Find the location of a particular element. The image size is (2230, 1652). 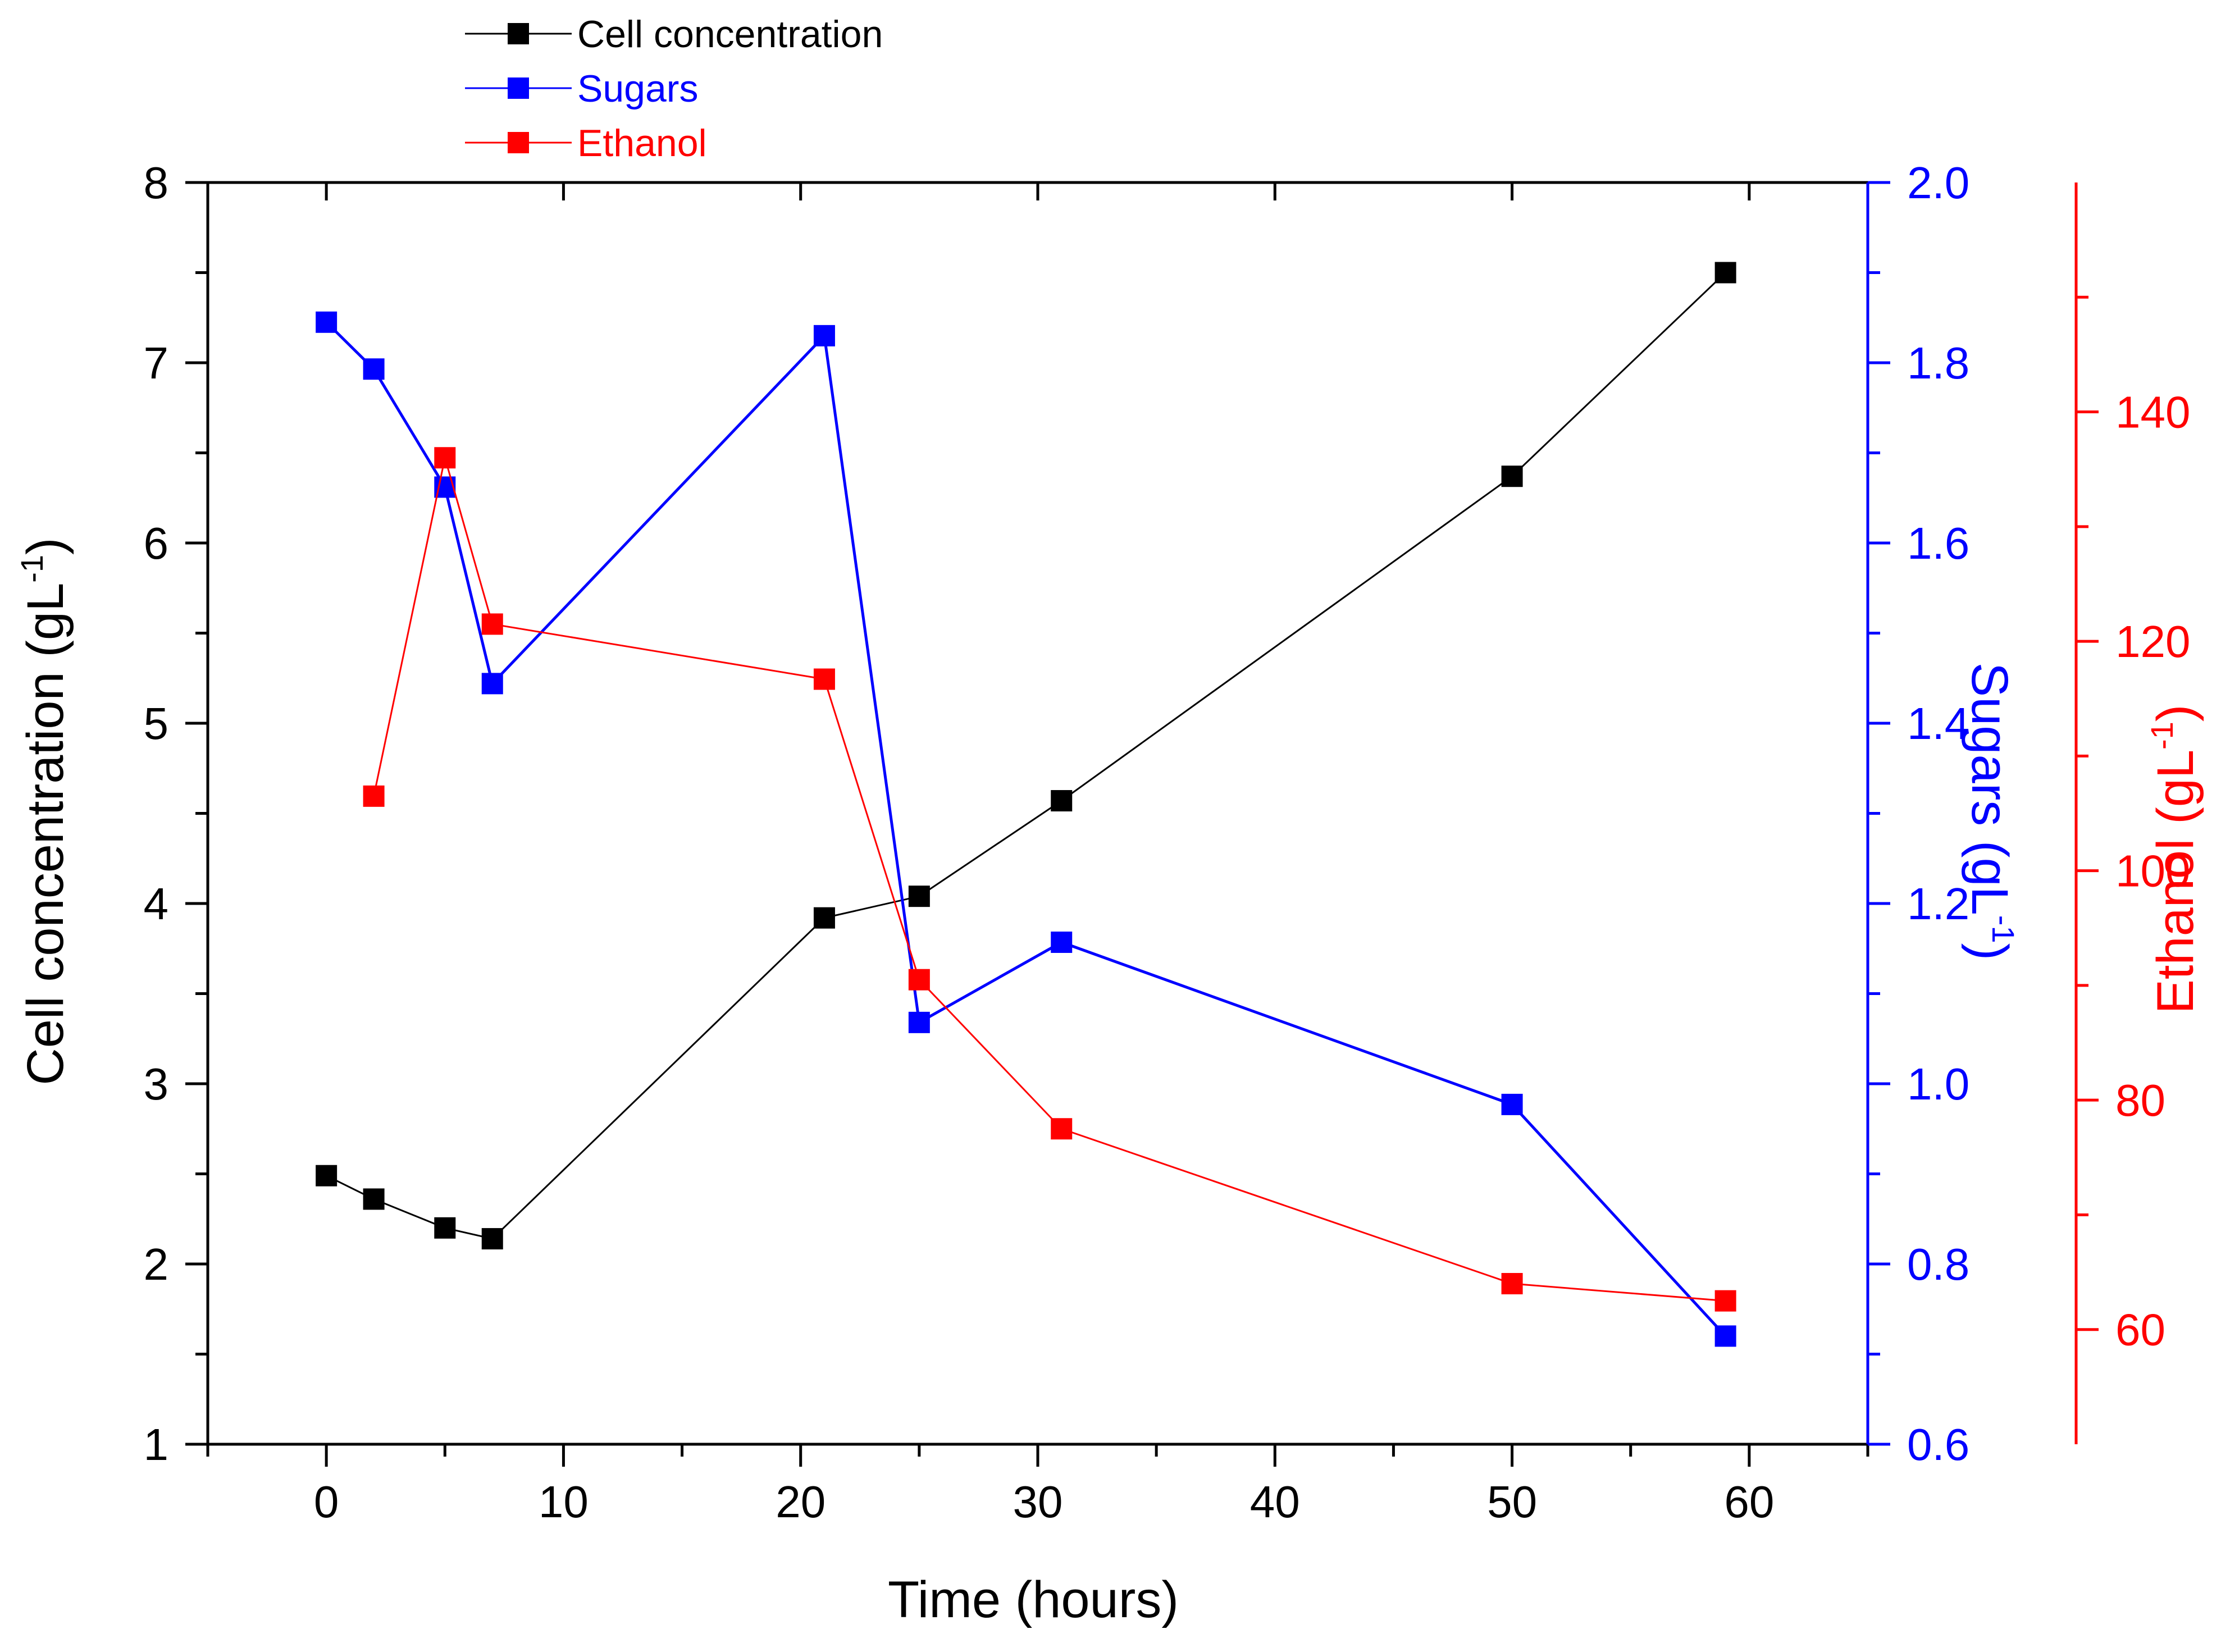

y-right1-title-close: ) is located at coordinates (1989, 952).